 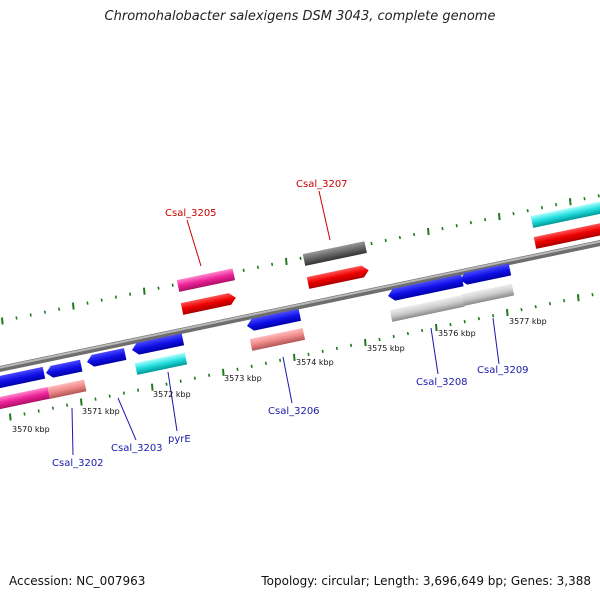 What do you see at coordinates (172, 394) in the screenshot?
I see `kbp-label-3572: 3572 kbp` at bounding box center [172, 394].